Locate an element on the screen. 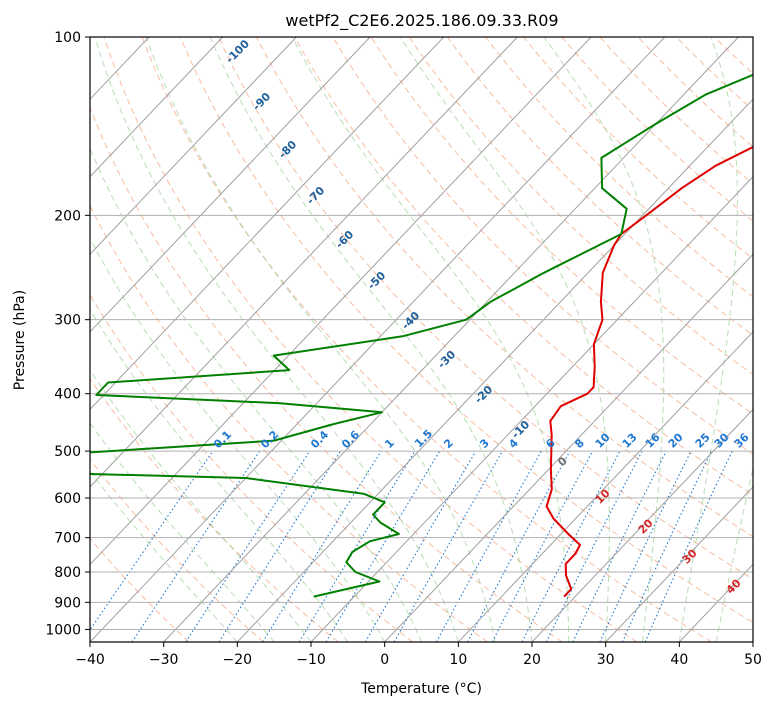 Image resolution: width=775 pixels, height=708 pixels. x-tick-label: 10 is located at coordinates (458, 660).